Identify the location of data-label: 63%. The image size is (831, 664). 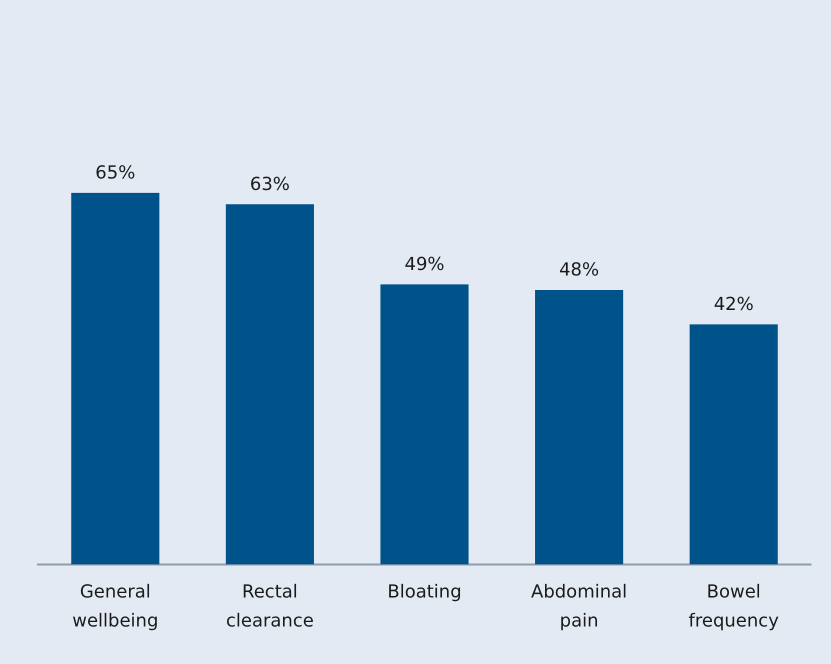
(270, 184).